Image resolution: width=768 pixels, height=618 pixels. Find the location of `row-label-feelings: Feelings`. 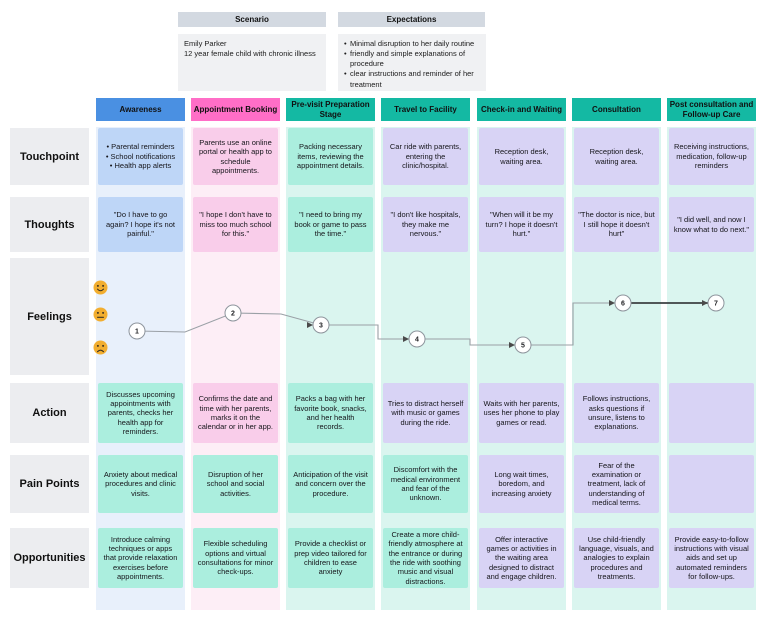

row-label-feelings: Feelings is located at coordinates (49, 316).